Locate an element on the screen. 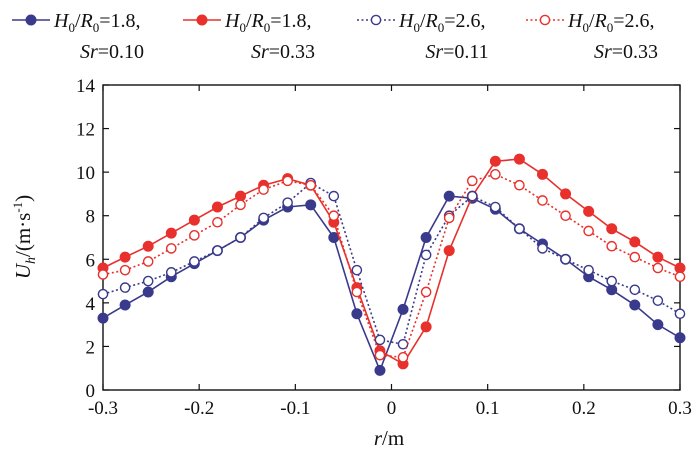 The height and width of the screenshot is (449, 700). y-tick-label: 6 is located at coordinates (91, 260).